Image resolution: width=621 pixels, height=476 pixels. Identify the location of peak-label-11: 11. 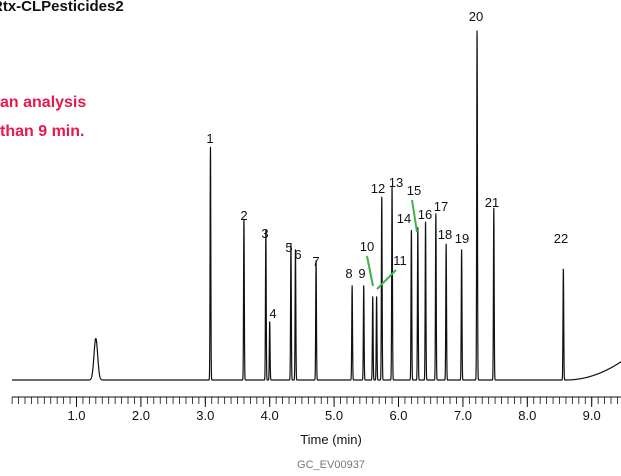
(400, 260).